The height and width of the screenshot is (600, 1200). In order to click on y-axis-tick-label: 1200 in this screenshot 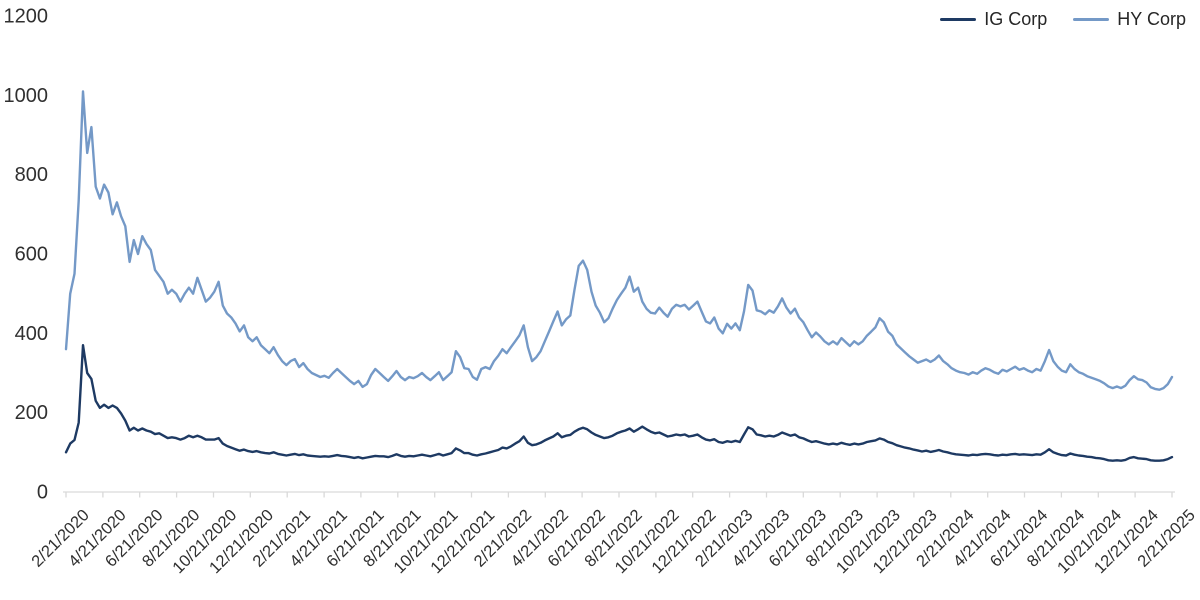, I will do `click(26, 17)`.